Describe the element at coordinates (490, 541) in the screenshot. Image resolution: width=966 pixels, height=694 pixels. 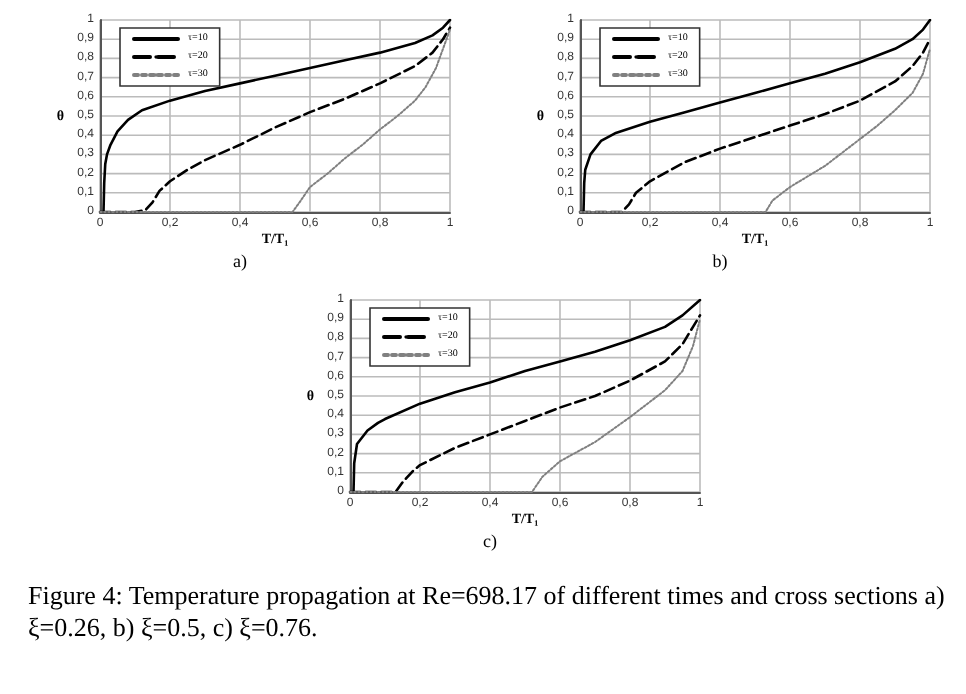
I see `text: c)` at that location.